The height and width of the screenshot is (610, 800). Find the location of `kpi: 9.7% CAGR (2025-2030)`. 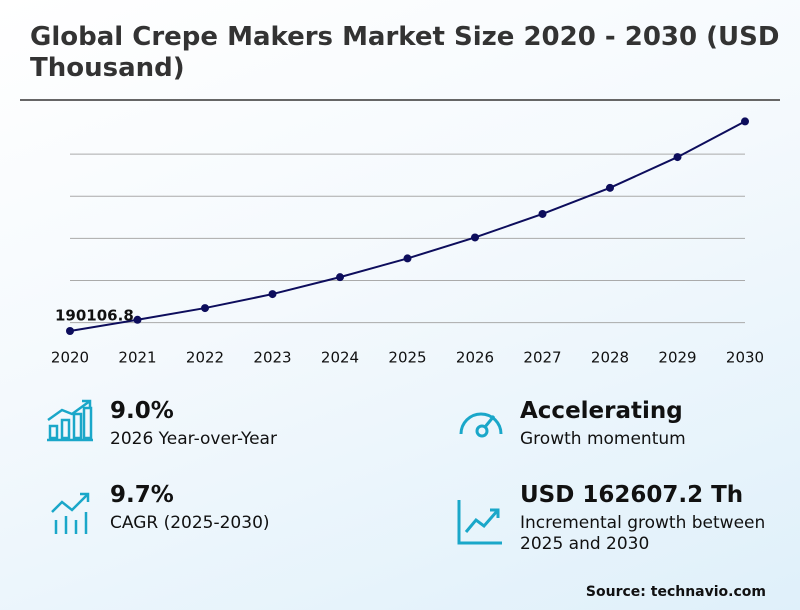

kpi: 9.7% CAGR (2025-2030) is located at coordinates (190, 507).